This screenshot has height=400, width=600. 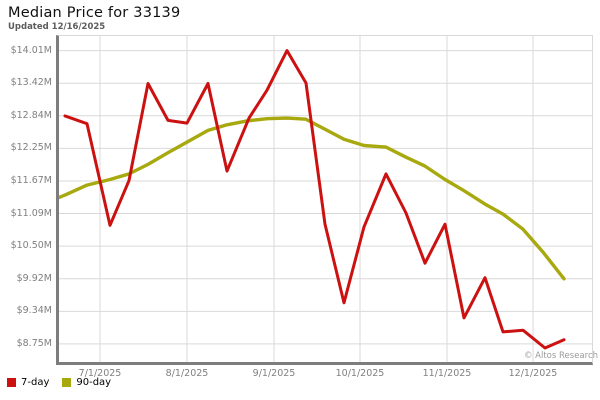 I want to click on y-tick-label: $10.50M, so click(x=31, y=245).